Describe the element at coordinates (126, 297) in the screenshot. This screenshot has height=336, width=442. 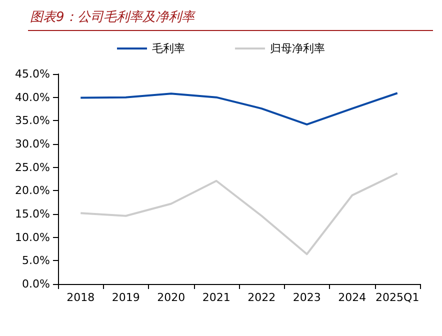
I see `x-tick-label: 2019` at that location.